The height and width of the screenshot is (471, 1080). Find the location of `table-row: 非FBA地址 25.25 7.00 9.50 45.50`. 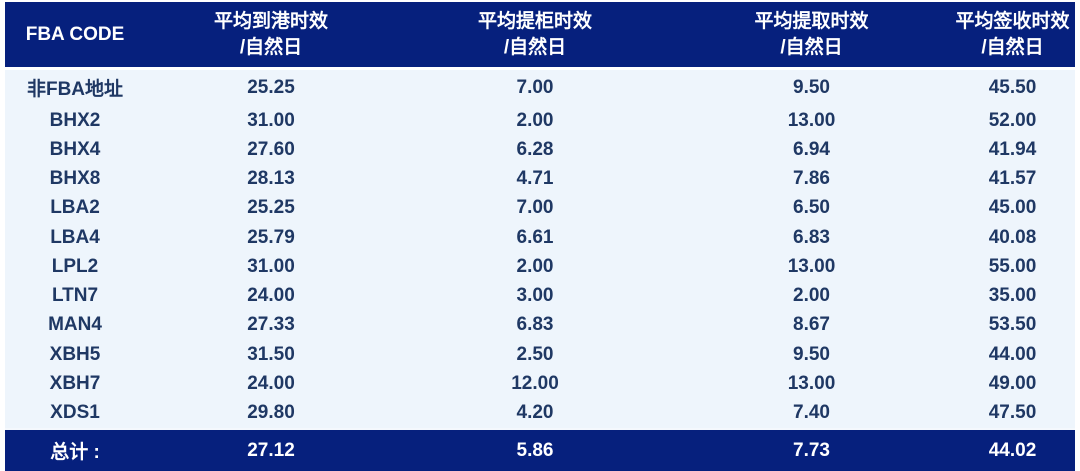

table-row: 非FBA地址 25.25 7.00 9.50 45.50 is located at coordinates (540, 88).